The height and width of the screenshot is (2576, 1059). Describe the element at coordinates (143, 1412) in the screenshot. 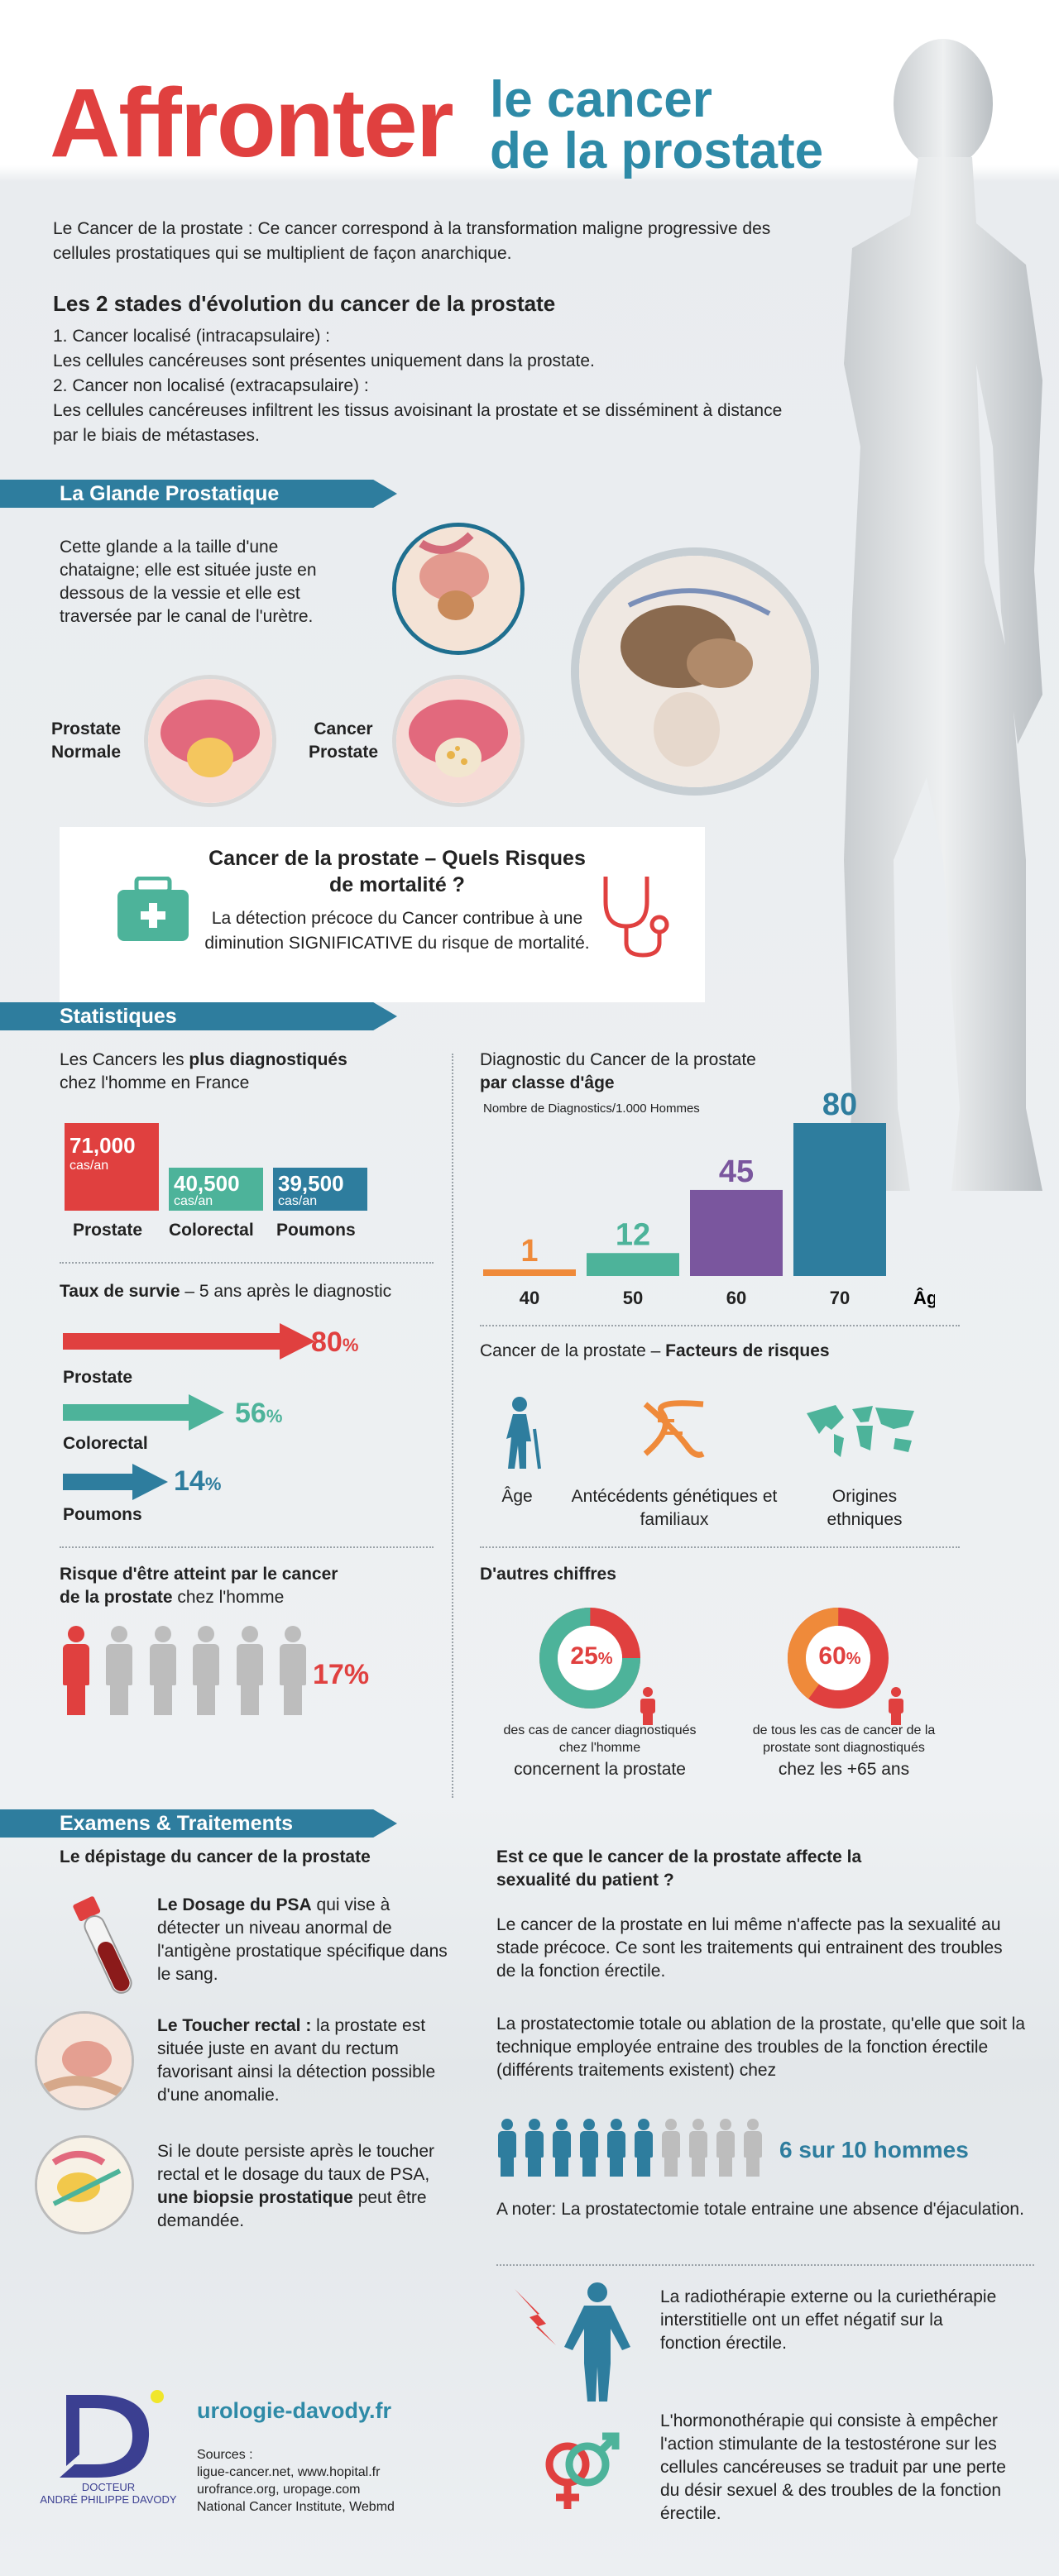

I see `survival-arrow-colorectal` at that location.